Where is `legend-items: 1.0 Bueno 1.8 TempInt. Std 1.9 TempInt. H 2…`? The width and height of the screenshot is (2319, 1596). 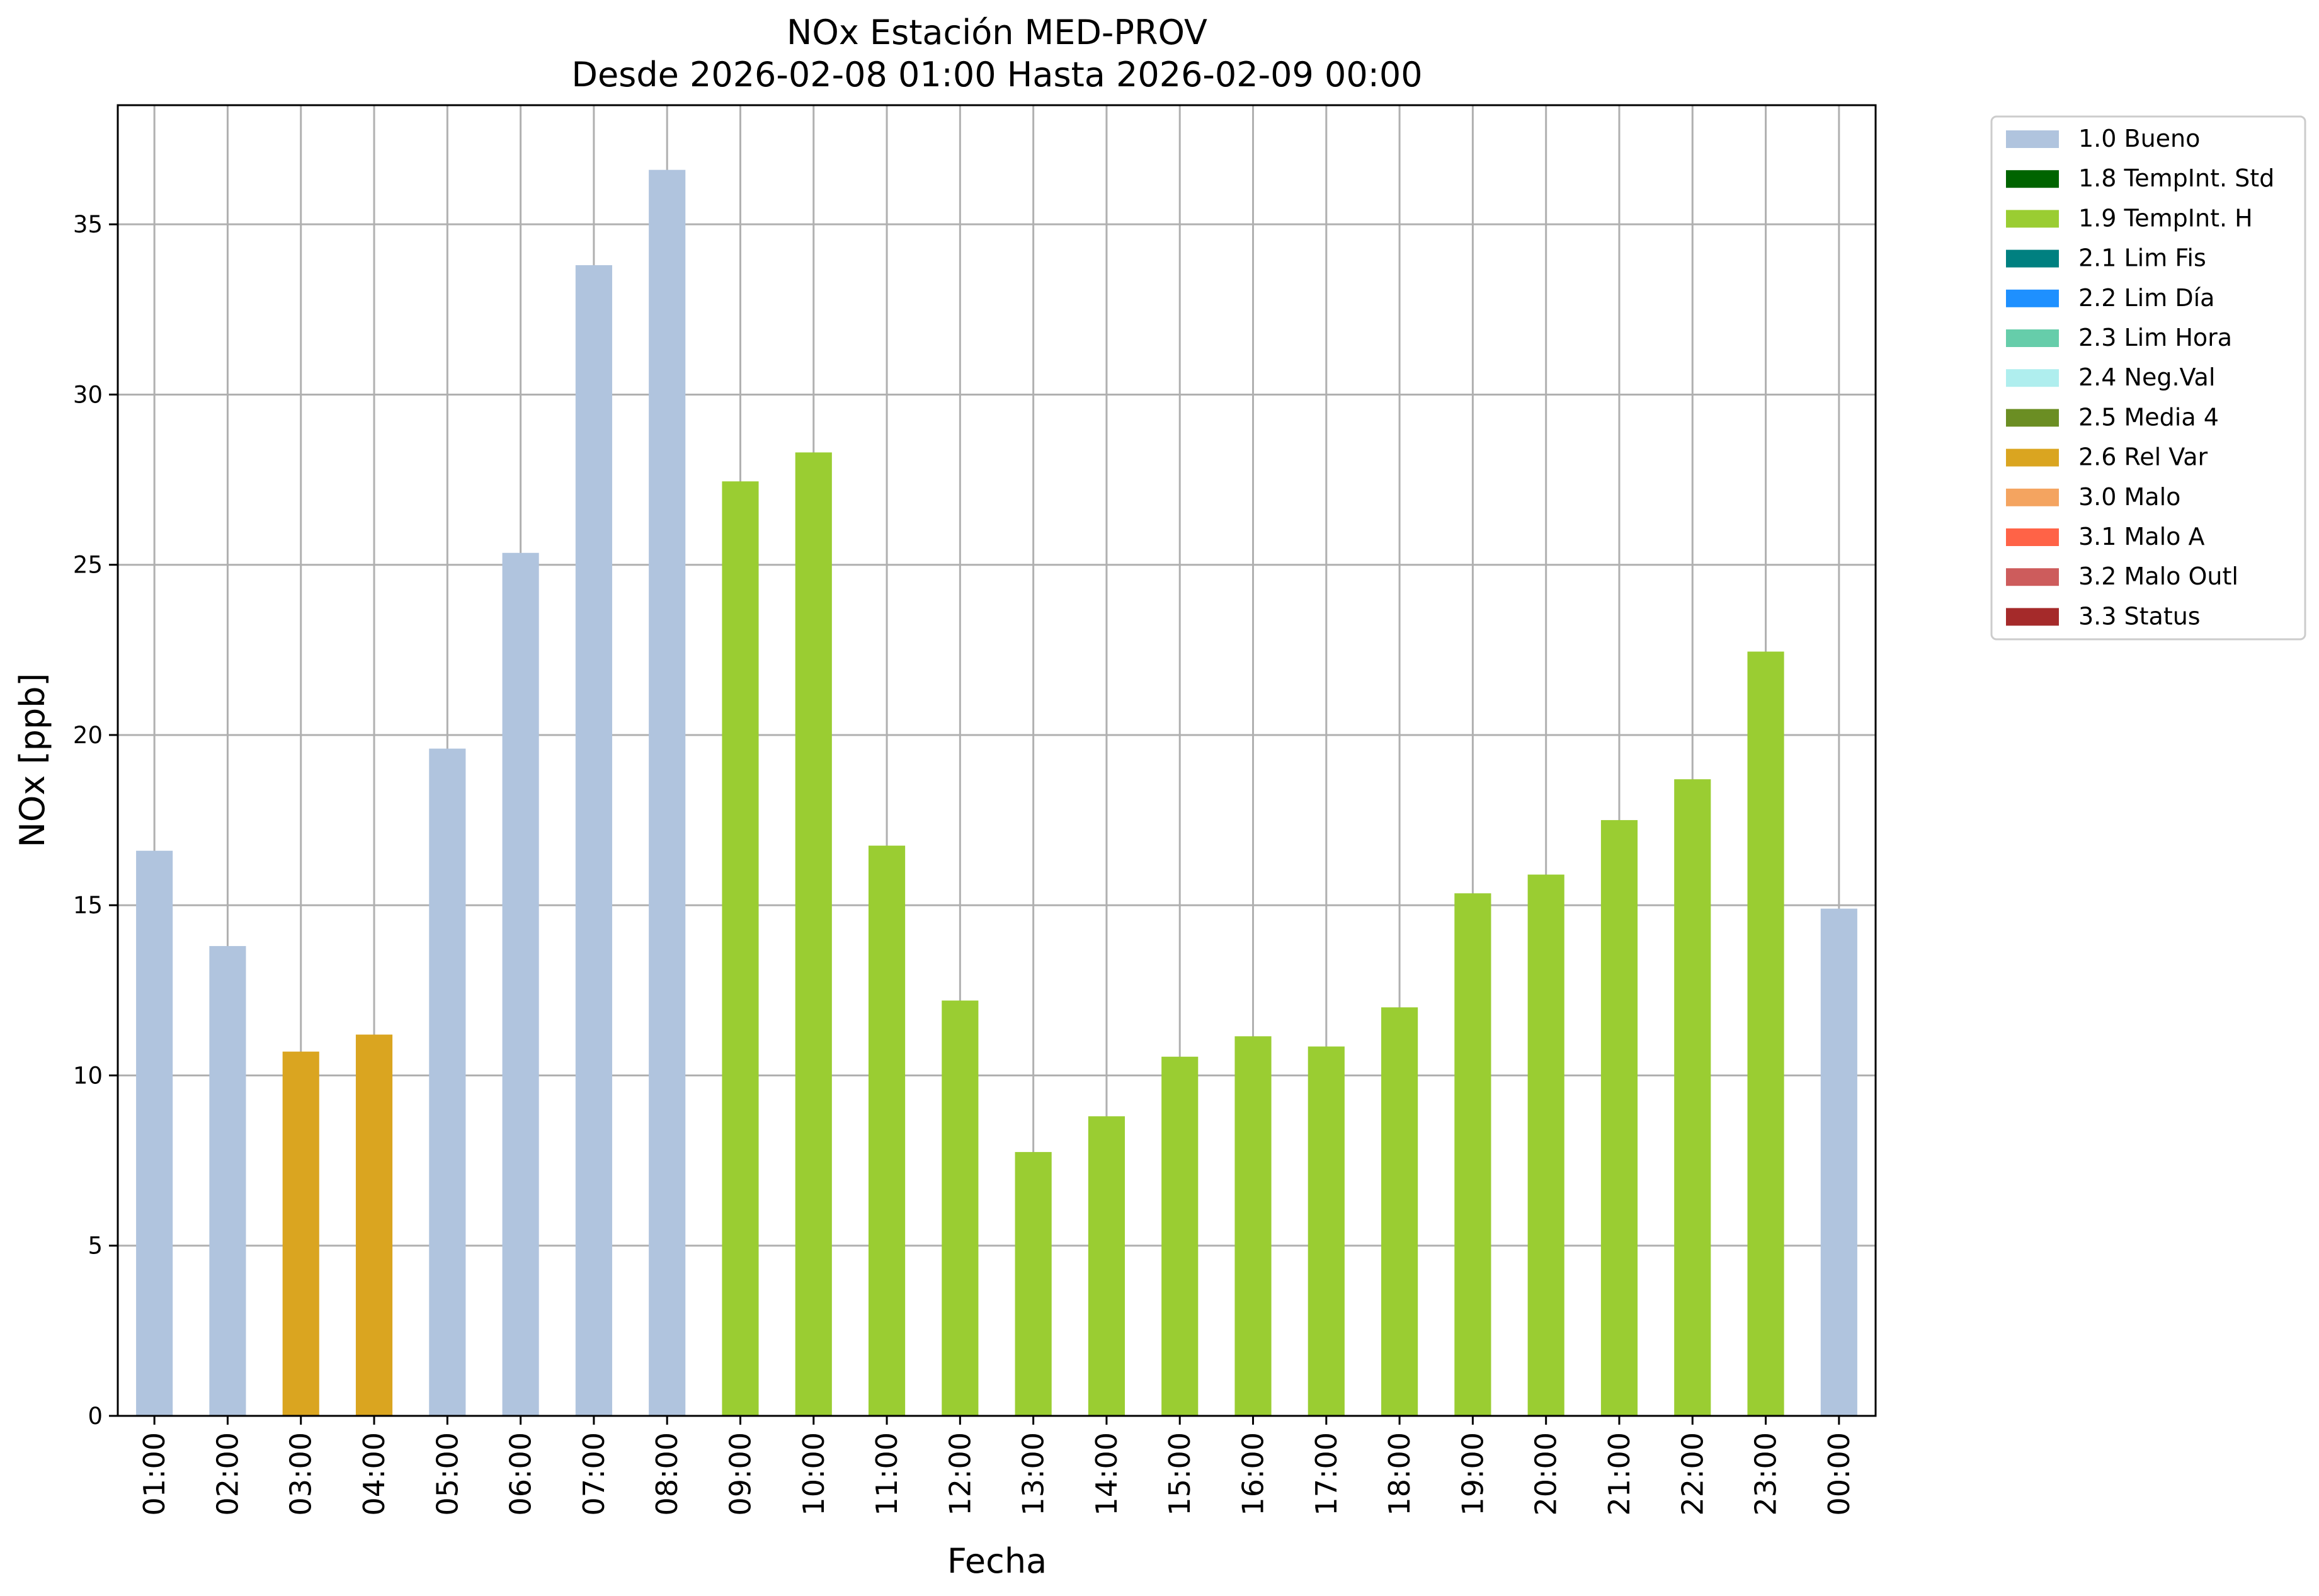
legend-items: 1.0 Bueno 1.8 TempInt. Std 1.9 TempInt. H 2… is located at coordinates (2140, 377).